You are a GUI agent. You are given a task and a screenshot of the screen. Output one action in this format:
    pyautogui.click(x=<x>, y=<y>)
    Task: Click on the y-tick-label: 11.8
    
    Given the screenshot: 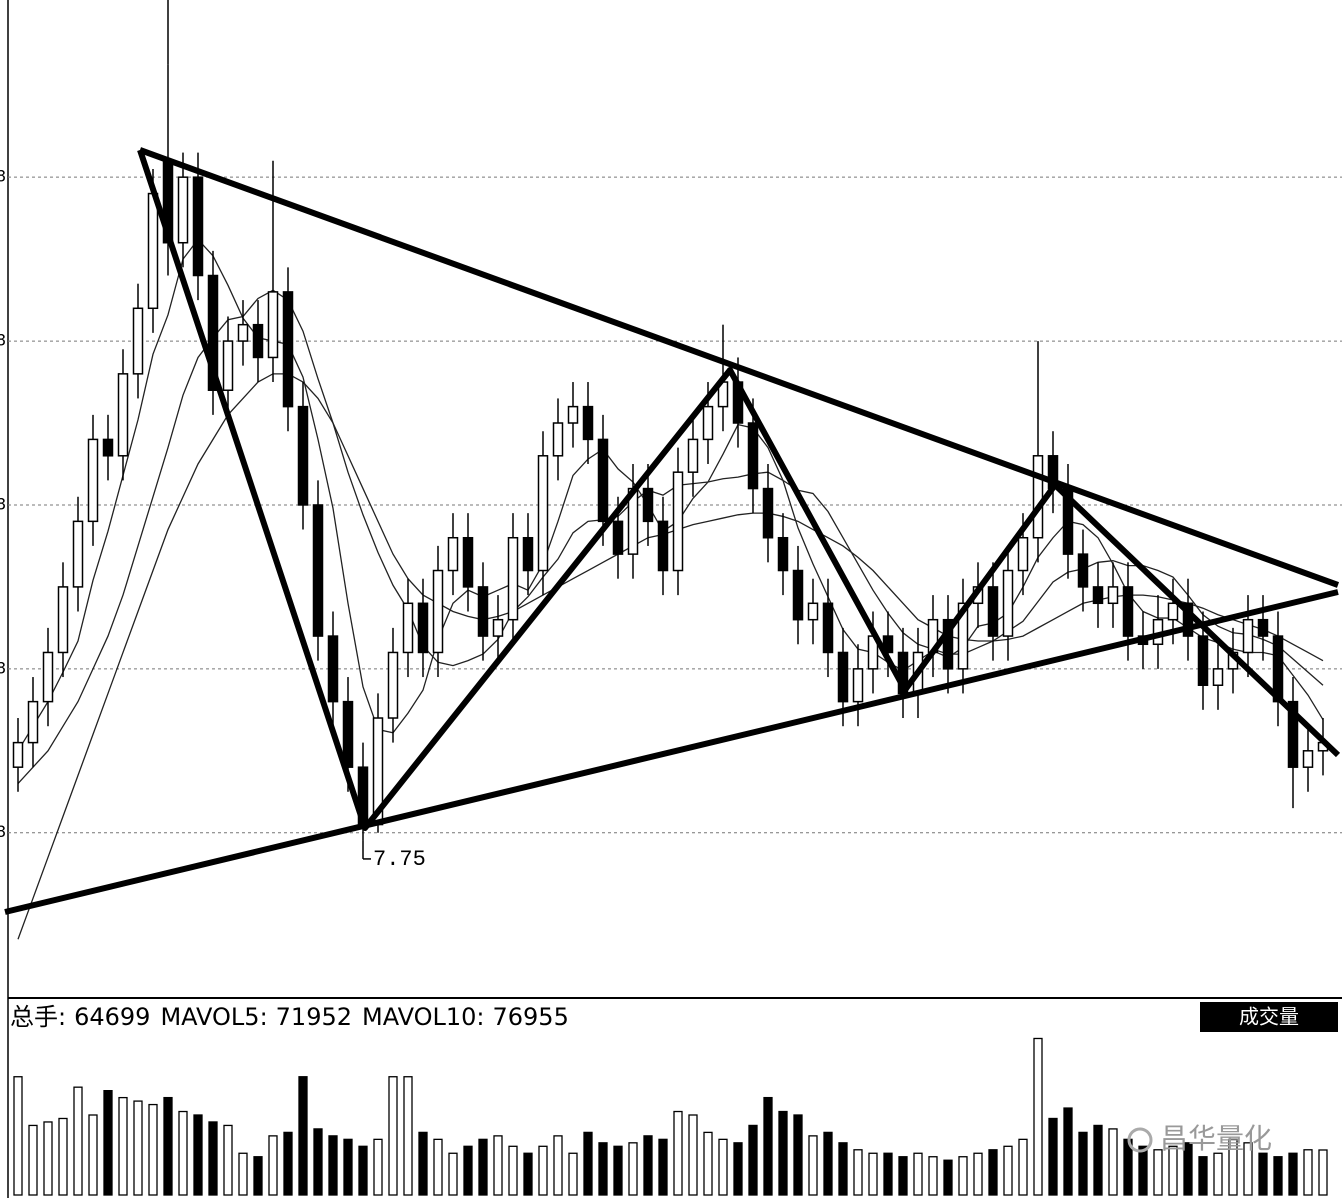 What is the action you would take?
    pyautogui.click(x=3, y=176)
    